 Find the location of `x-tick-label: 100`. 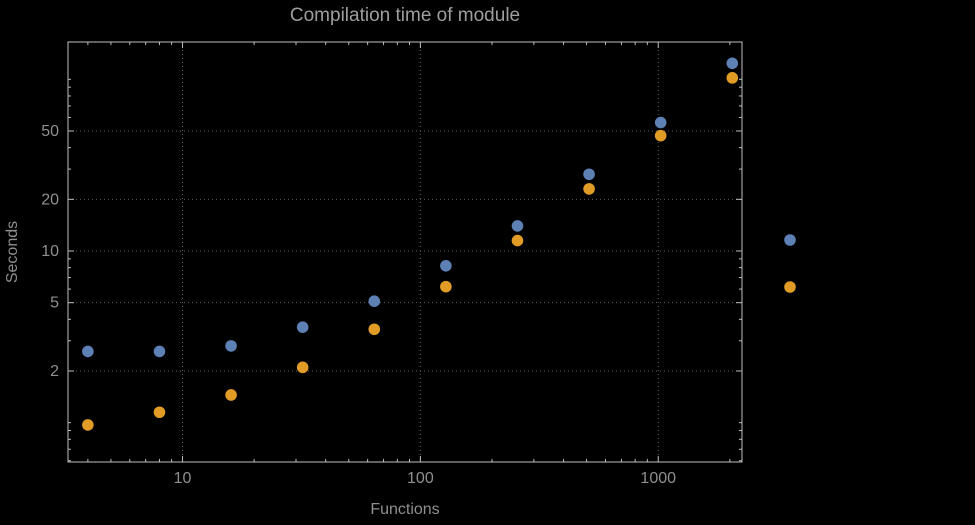

x-tick-label: 100 is located at coordinates (420, 478).